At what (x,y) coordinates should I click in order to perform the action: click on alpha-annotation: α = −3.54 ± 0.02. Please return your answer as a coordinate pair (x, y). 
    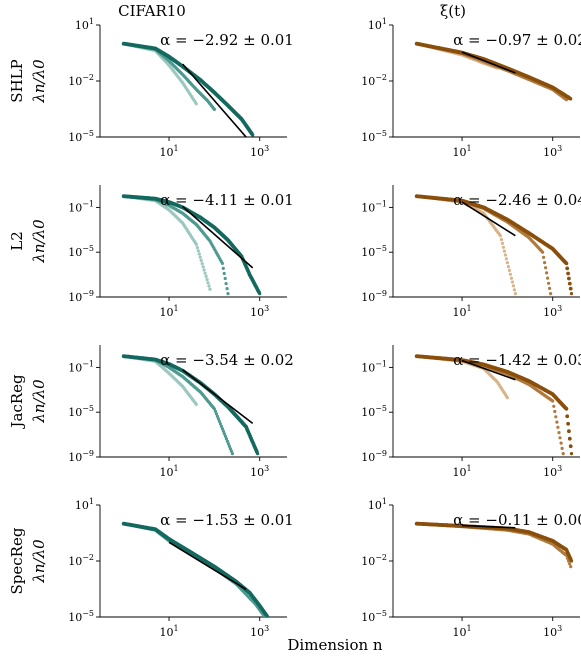
    Looking at the image, I should click on (227, 360).